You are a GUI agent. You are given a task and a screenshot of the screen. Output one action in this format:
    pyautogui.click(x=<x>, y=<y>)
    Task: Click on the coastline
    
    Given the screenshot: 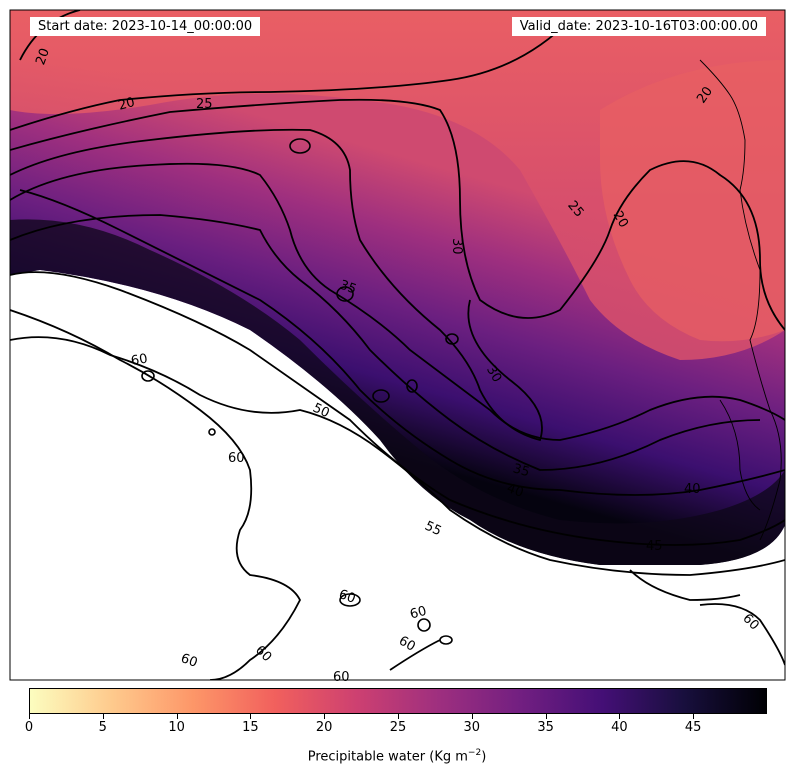 What is the action you would take?
    pyautogui.click(x=740, y=300)
    